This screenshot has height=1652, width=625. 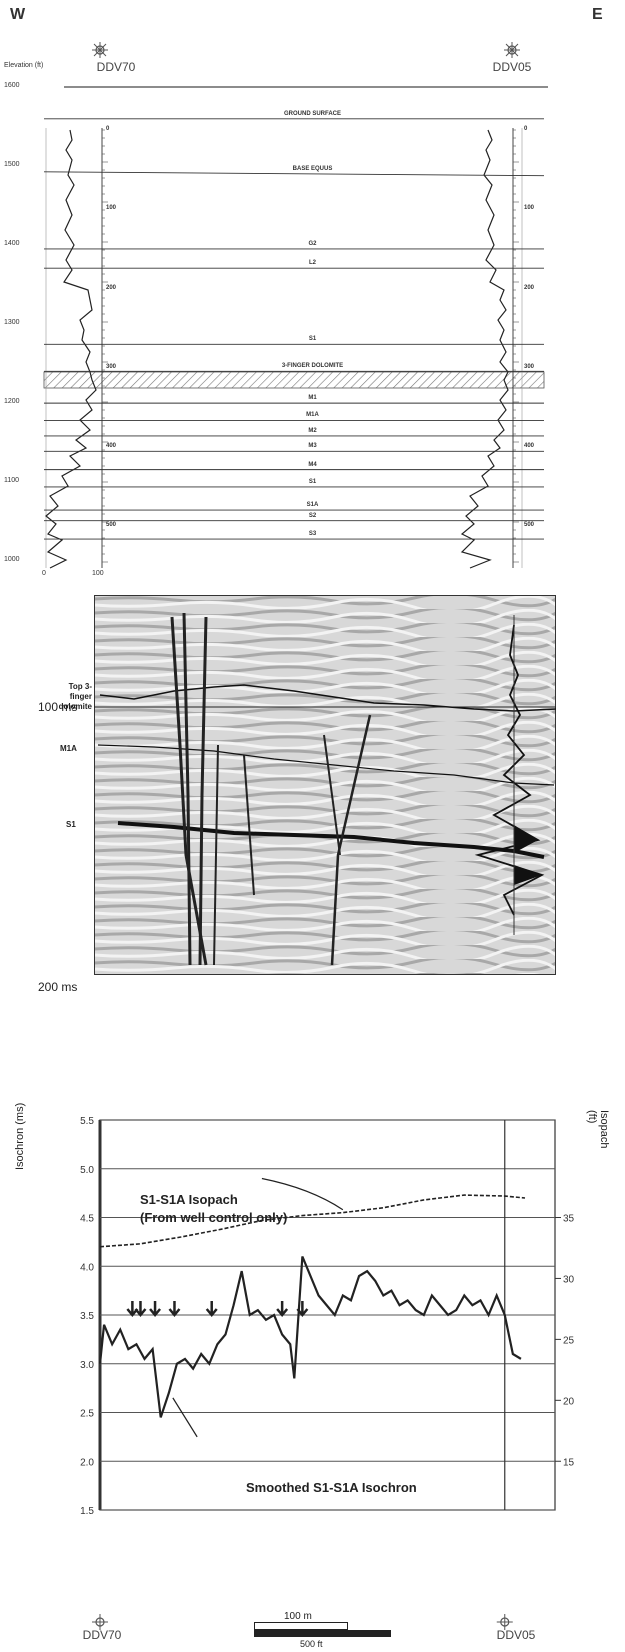 What do you see at coordinates (111, 446) in the screenshot?
I see `left-track-tick: 400` at bounding box center [111, 446].